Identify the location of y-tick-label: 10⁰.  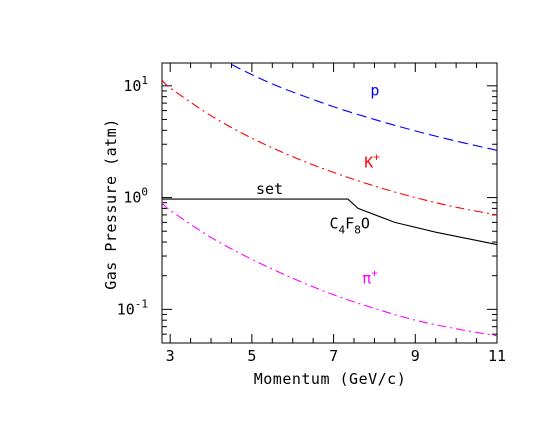
(135, 196).